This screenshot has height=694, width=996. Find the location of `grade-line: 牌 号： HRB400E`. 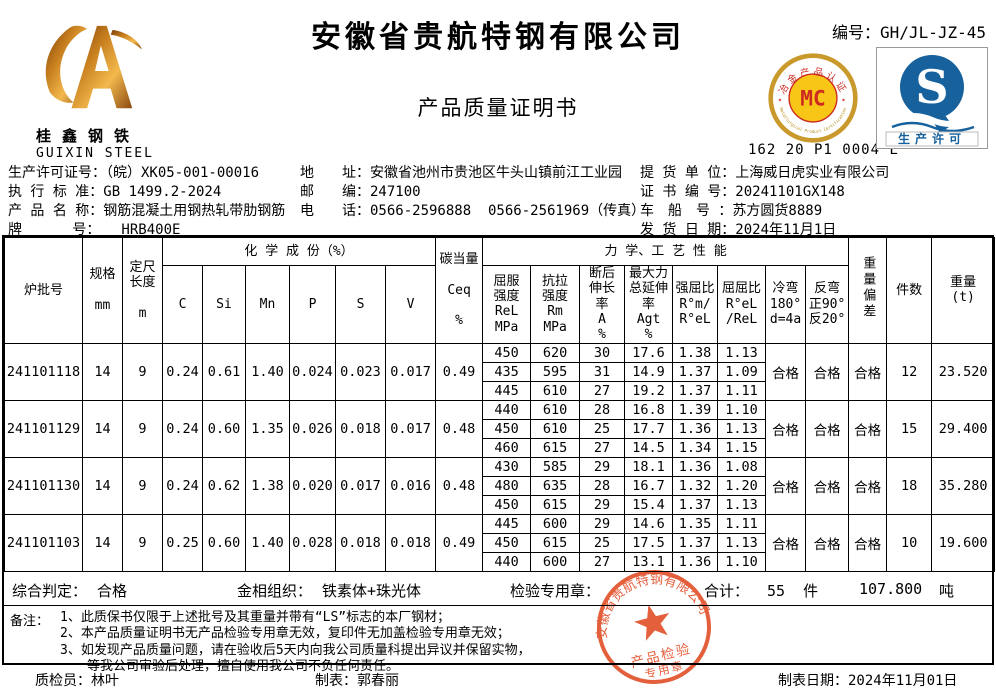

grade-line: 牌 号： HRB400E is located at coordinates (94, 230).